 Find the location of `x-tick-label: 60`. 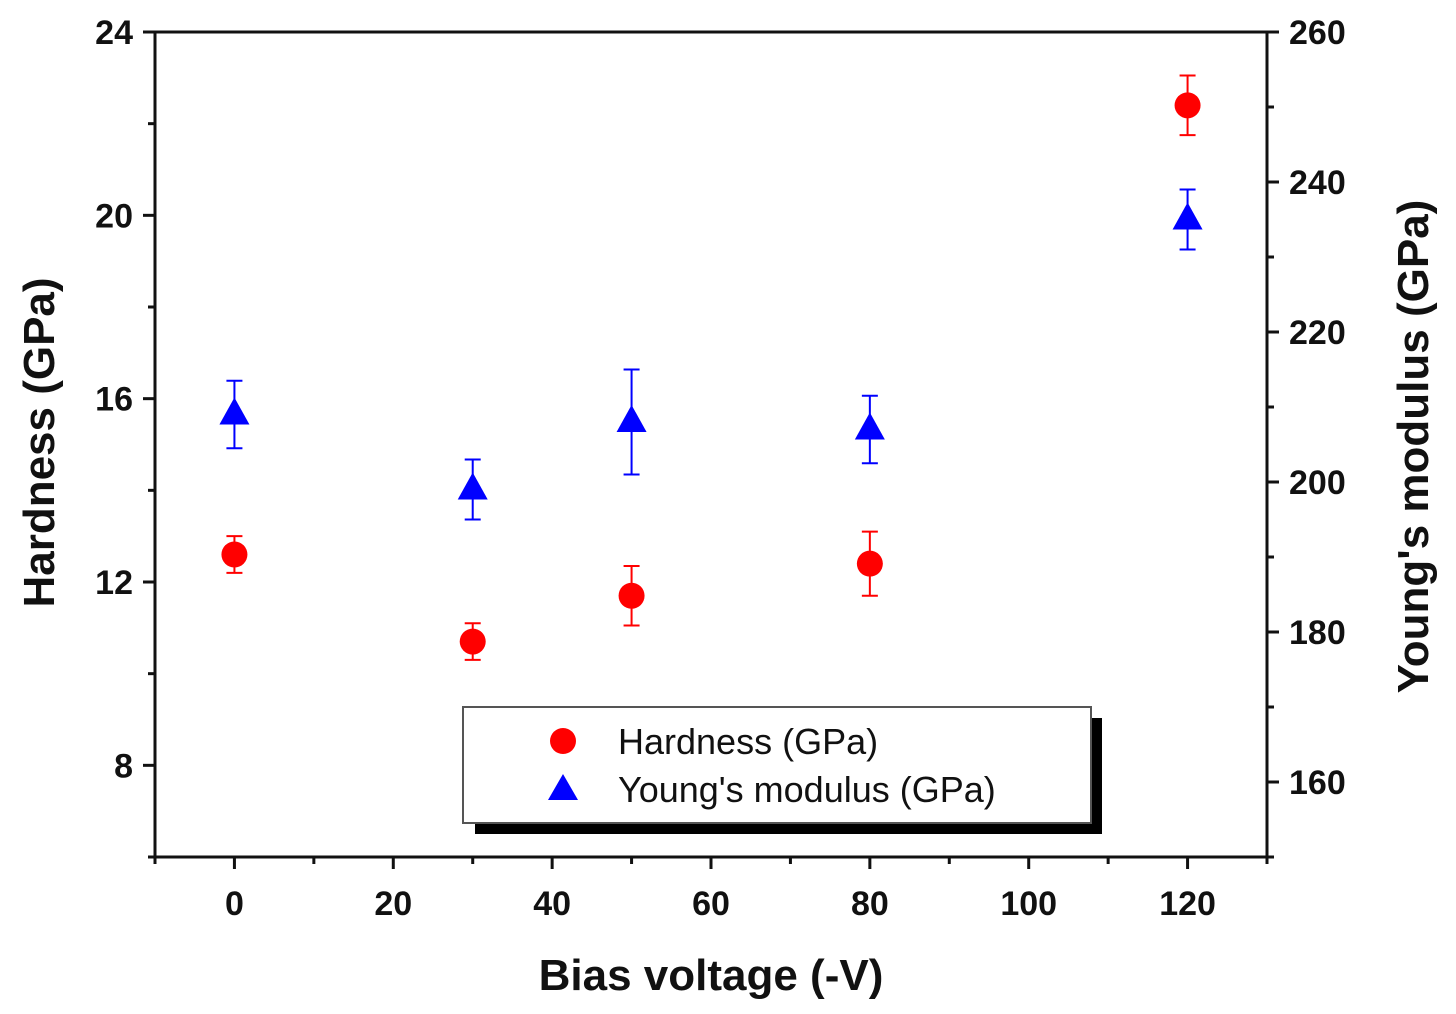

x-tick-label: 60 is located at coordinates (711, 904).